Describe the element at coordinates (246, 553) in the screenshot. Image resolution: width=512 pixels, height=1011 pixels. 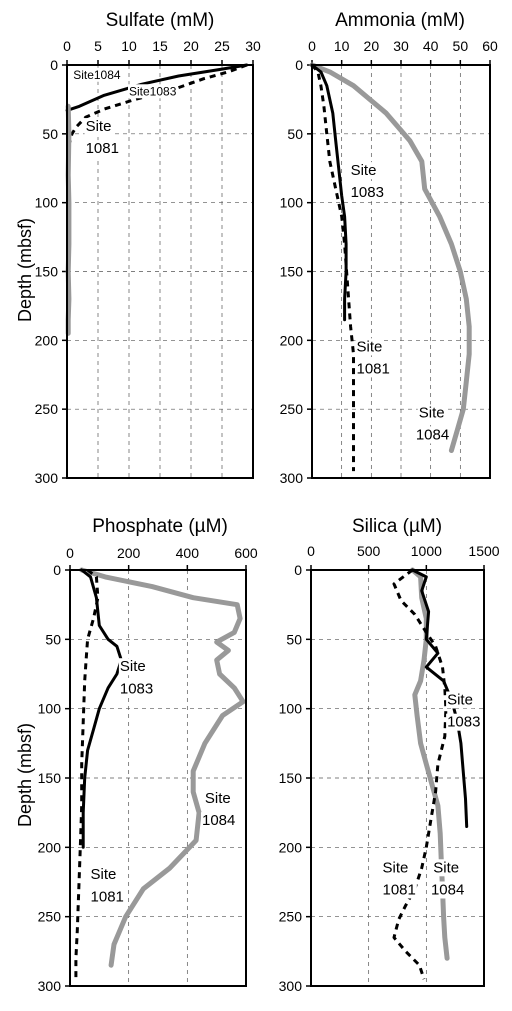
I see `phosphate-x-tick-label: 600` at that location.